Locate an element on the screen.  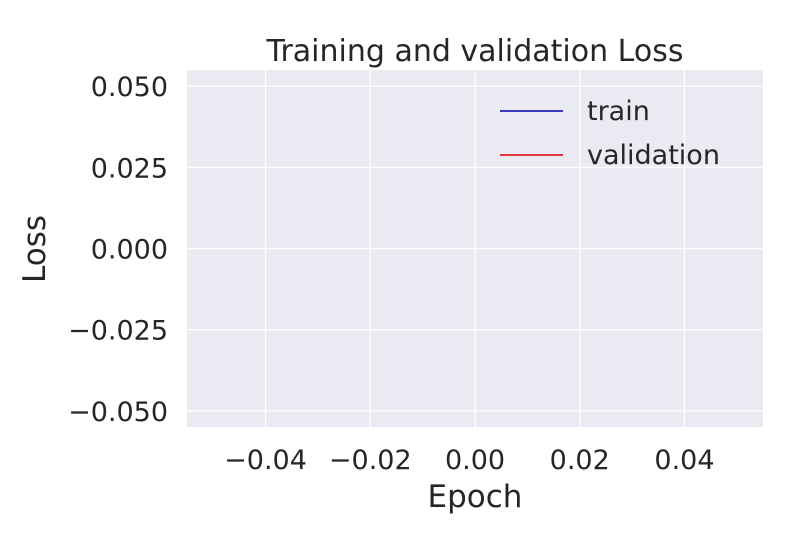
y-tick-label: 0.050 is located at coordinates (129, 87).